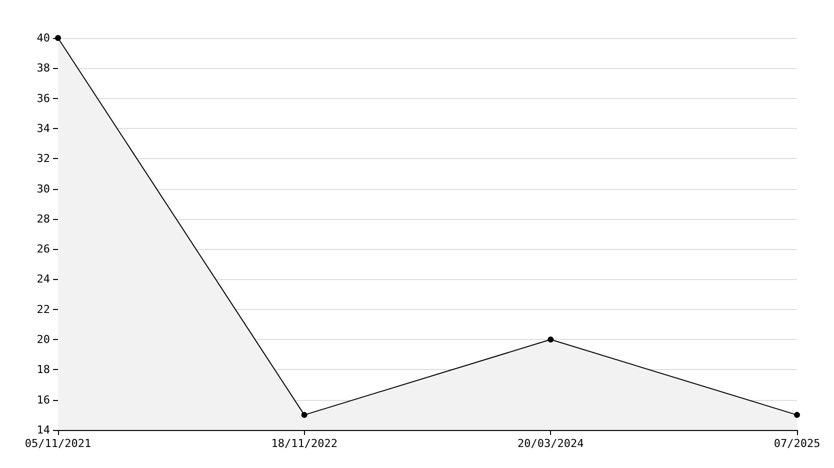 This screenshot has width=834, height=468. What do you see at coordinates (43, 68) in the screenshot?
I see `y-tick-label: 38` at bounding box center [43, 68].